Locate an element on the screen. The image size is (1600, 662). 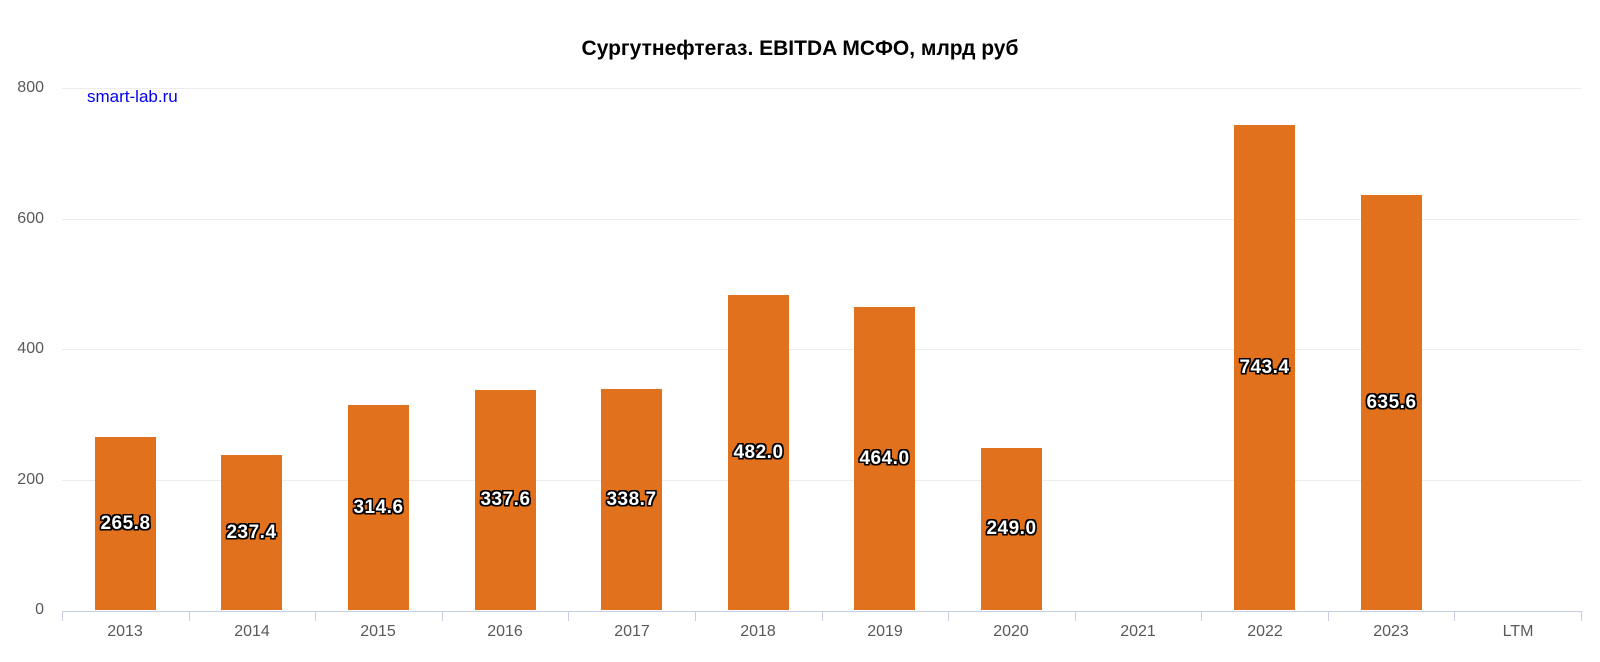
x-axis-label-2013: 2013 is located at coordinates (125, 631).